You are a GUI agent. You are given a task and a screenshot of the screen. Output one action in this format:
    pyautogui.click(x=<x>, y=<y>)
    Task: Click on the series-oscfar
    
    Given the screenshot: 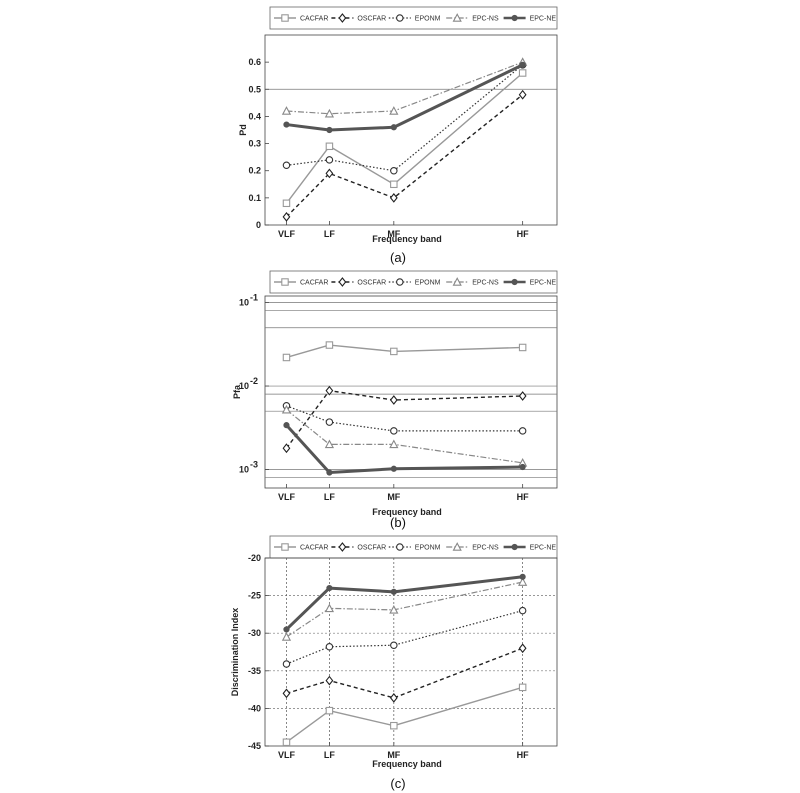 What is the action you would take?
    pyautogui.click(x=404, y=673)
    